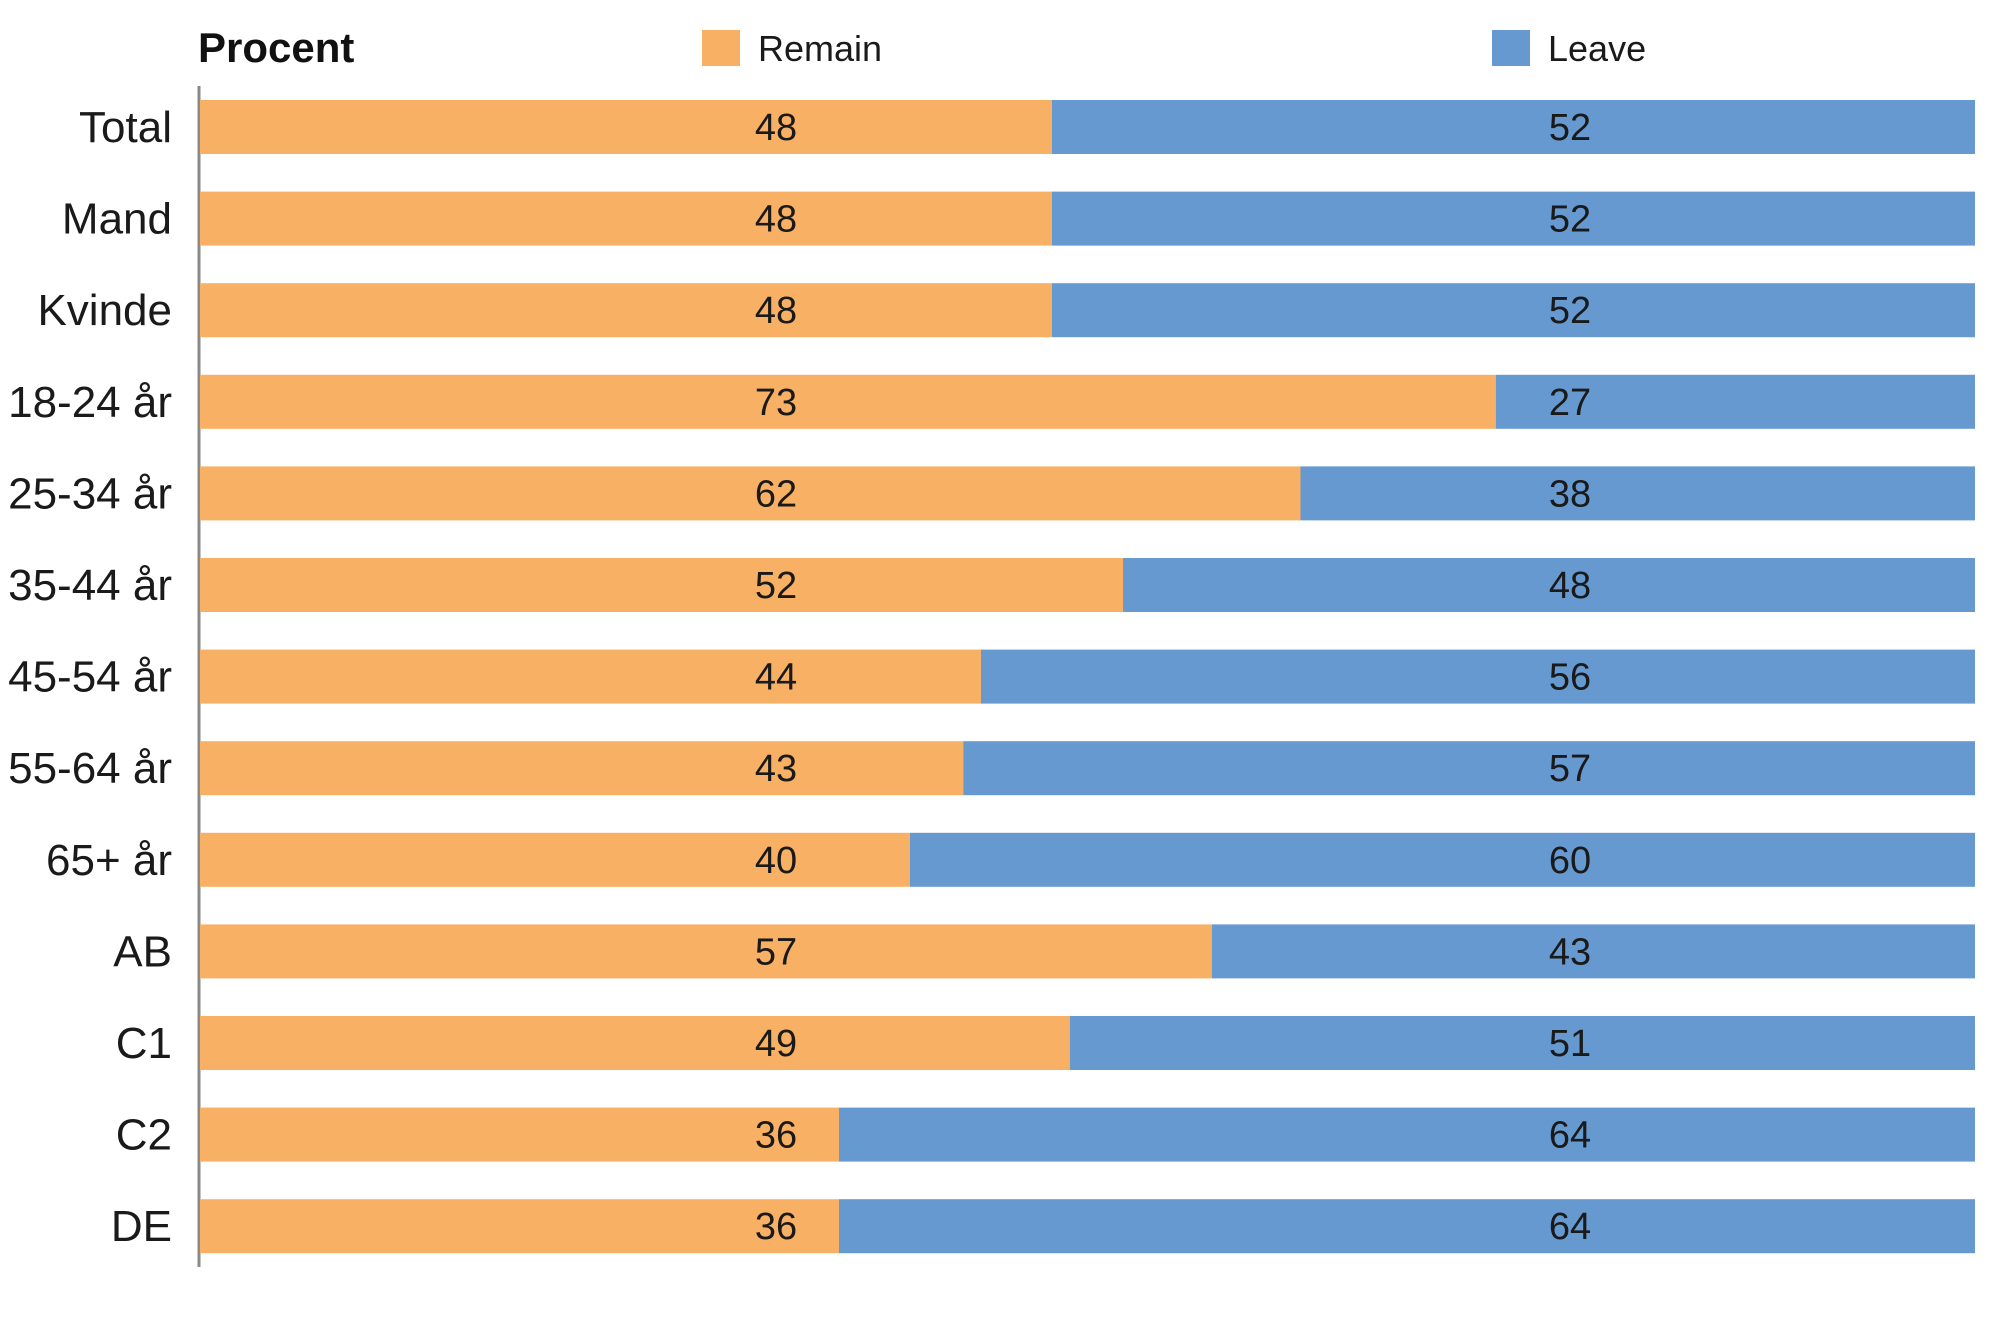  I want to click on y-tick-label-35-44-ar: 35-44 år, so click(90, 585).